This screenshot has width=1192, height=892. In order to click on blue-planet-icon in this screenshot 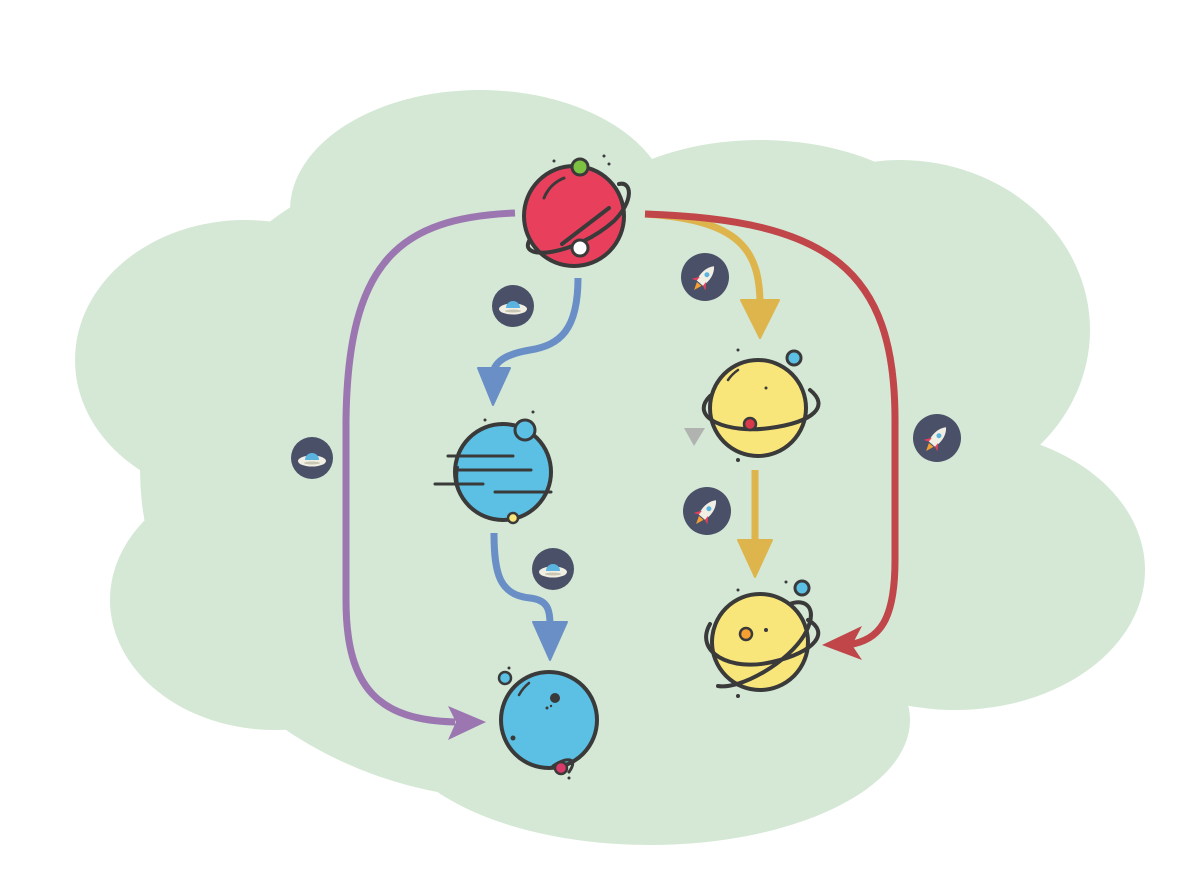, I will do `click(548, 723)`.